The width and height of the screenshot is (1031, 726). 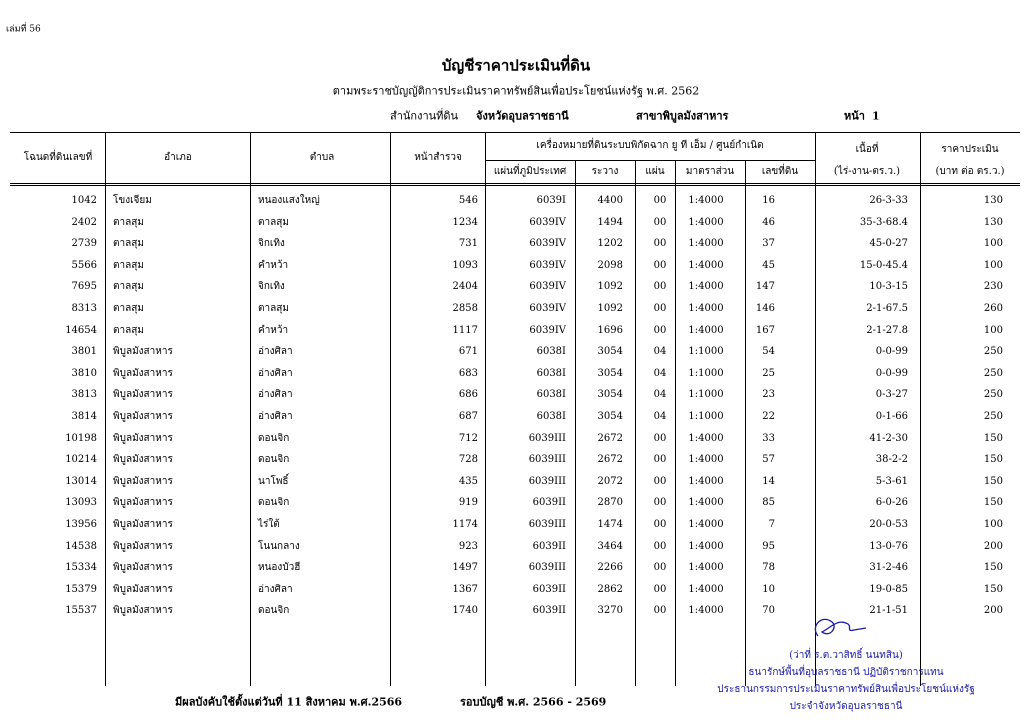 What do you see at coordinates (84, 287) in the screenshot?
I see `table-cell: 7695` at bounding box center [84, 287].